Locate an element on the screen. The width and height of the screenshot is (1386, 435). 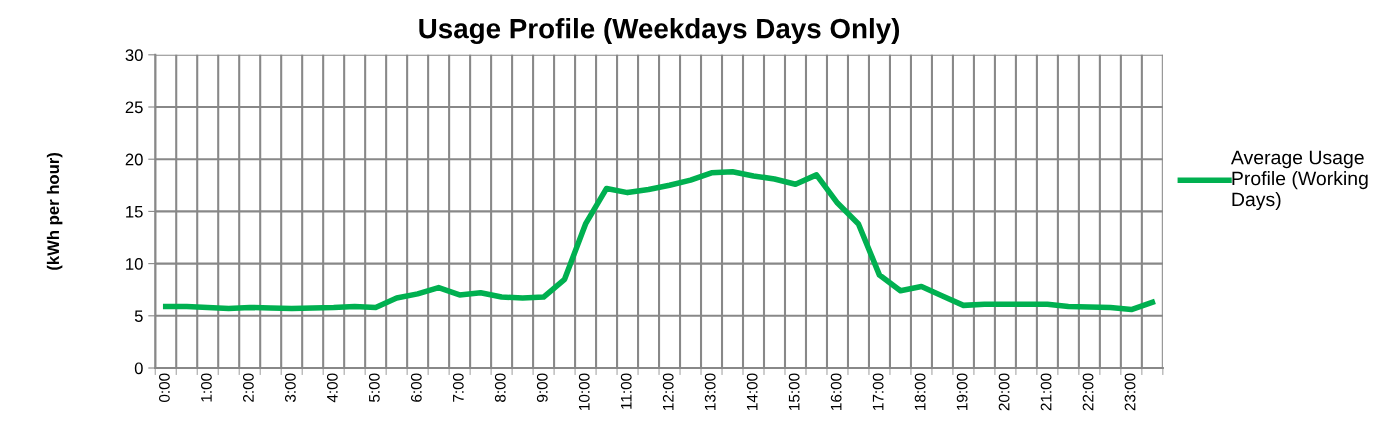
x-tick-label: 6:00 is located at coordinates (416, 387).